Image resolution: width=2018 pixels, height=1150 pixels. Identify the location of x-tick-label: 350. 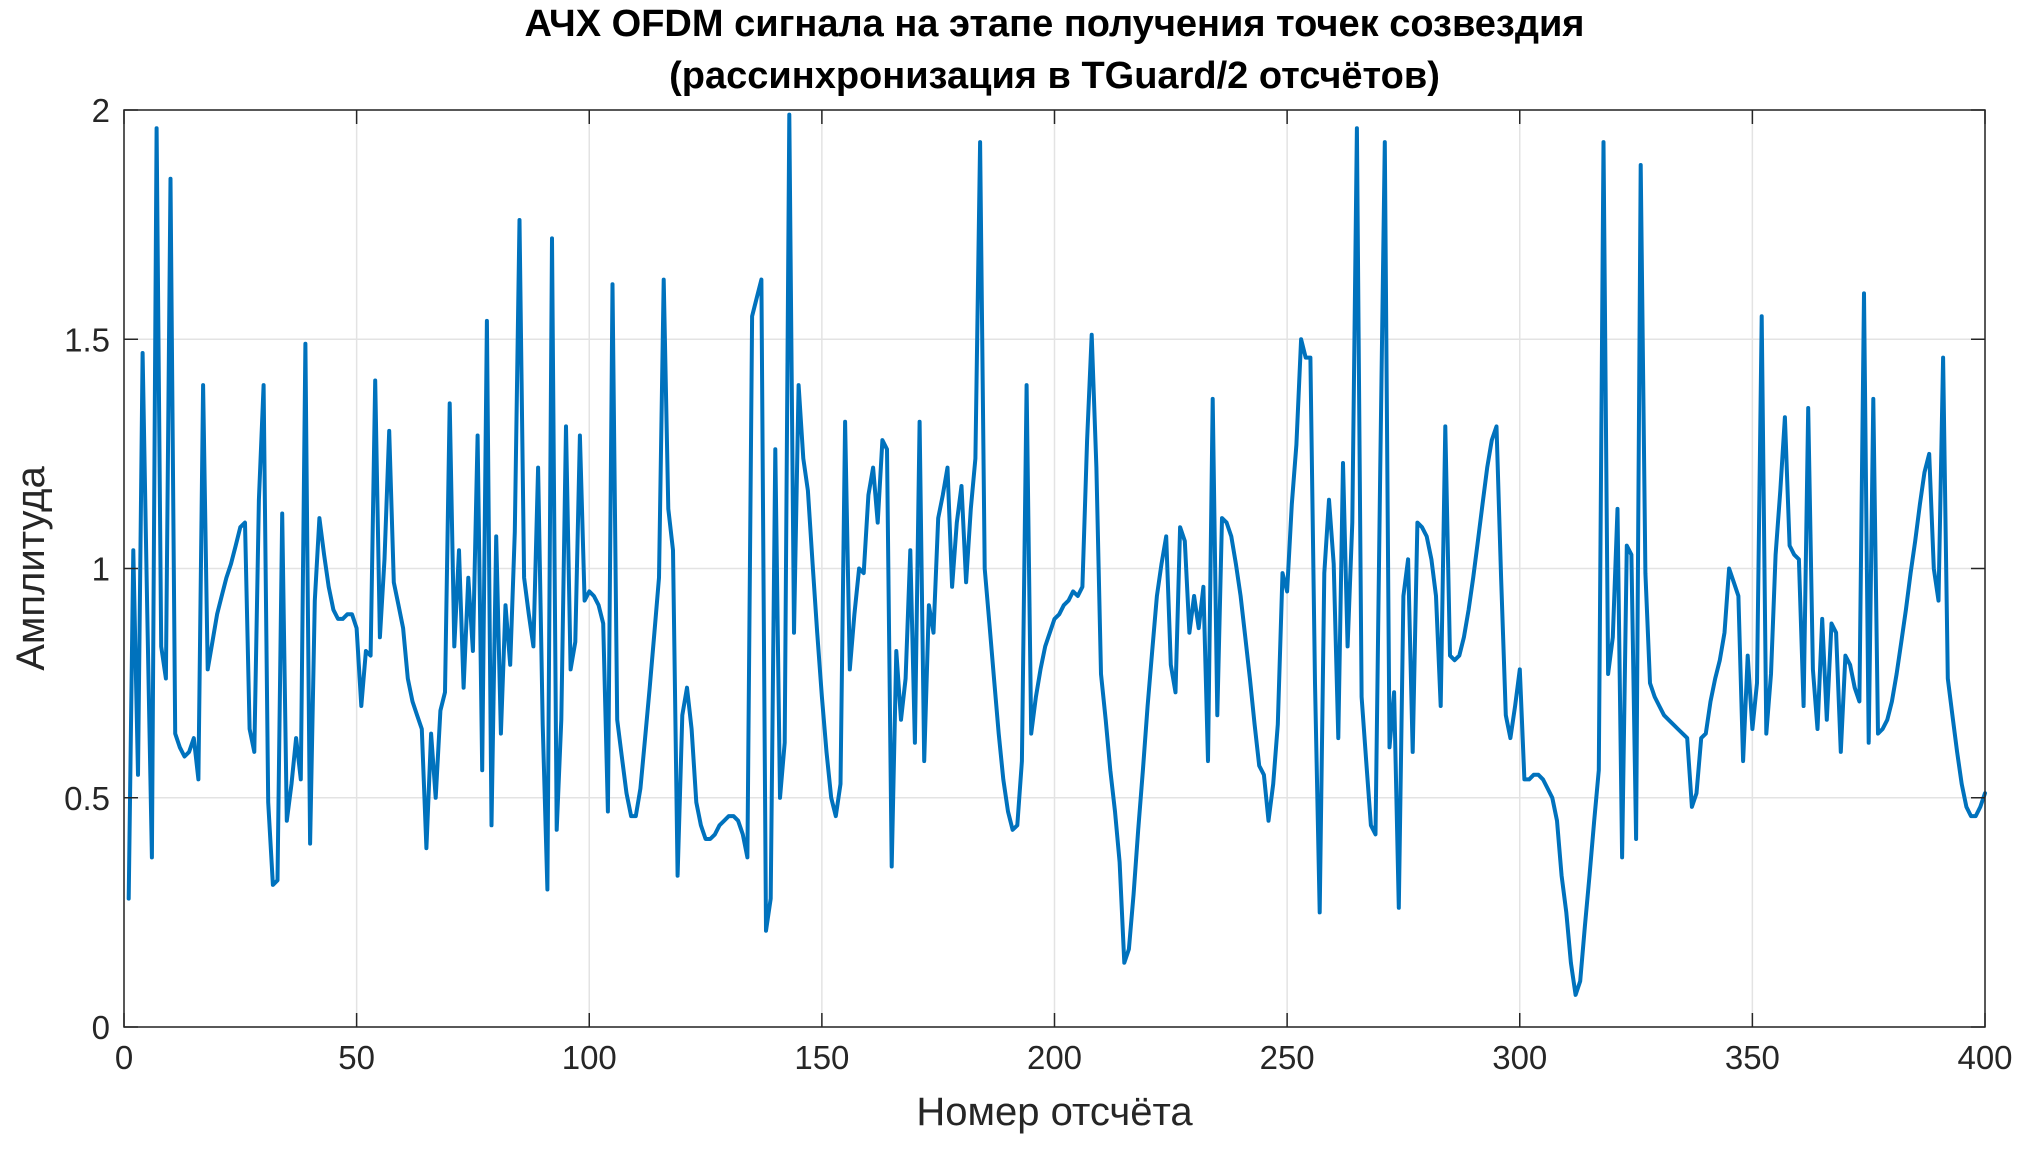
(1752, 1057).